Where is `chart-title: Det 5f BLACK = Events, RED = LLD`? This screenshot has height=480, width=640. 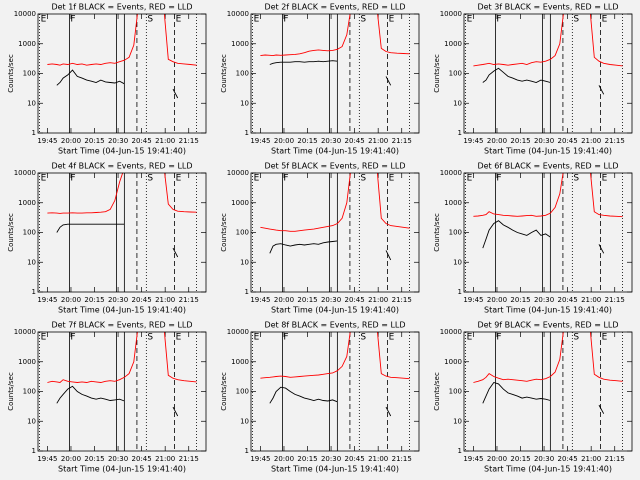 chart-title: Det 5f BLACK = Events, RED = LLD is located at coordinates (334, 166).